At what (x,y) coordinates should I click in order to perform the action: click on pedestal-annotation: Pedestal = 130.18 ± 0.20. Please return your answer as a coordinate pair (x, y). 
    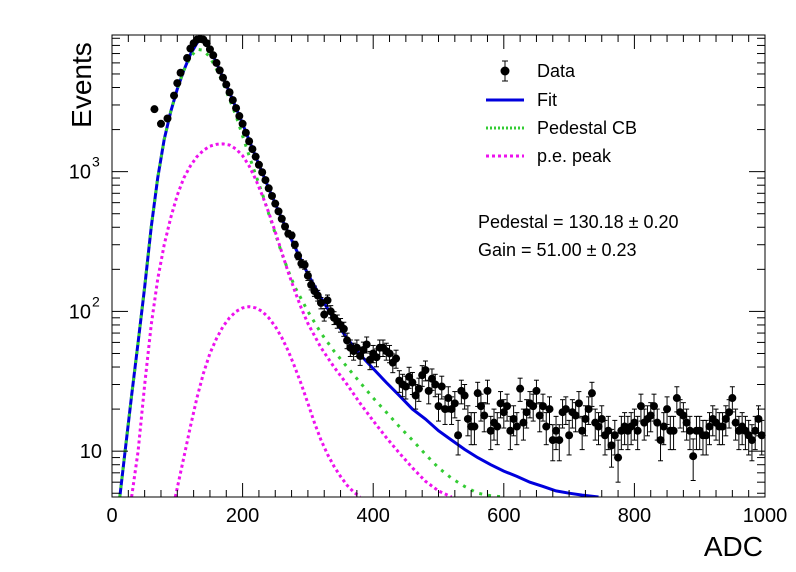
    Looking at the image, I should click on (578, 222).